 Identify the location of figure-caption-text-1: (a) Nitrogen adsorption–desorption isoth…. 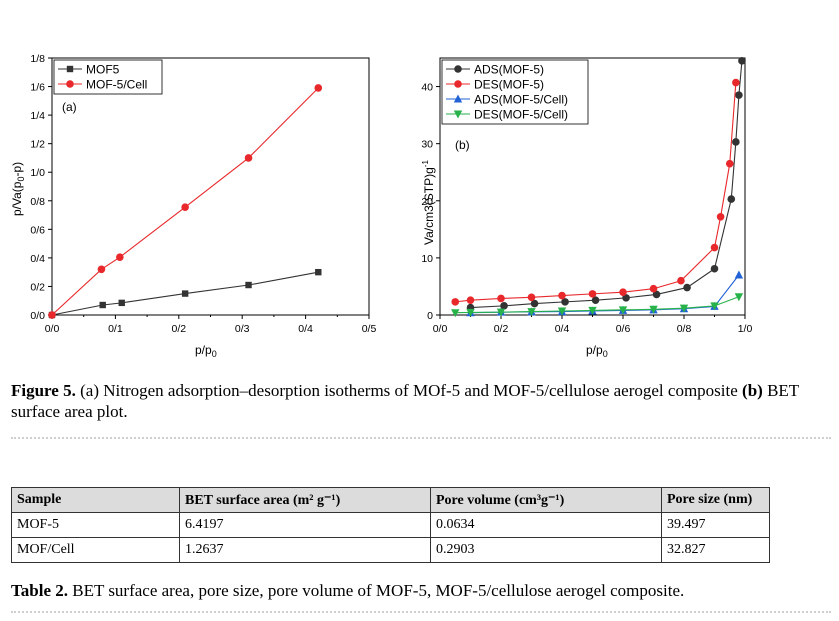
(409, 390).